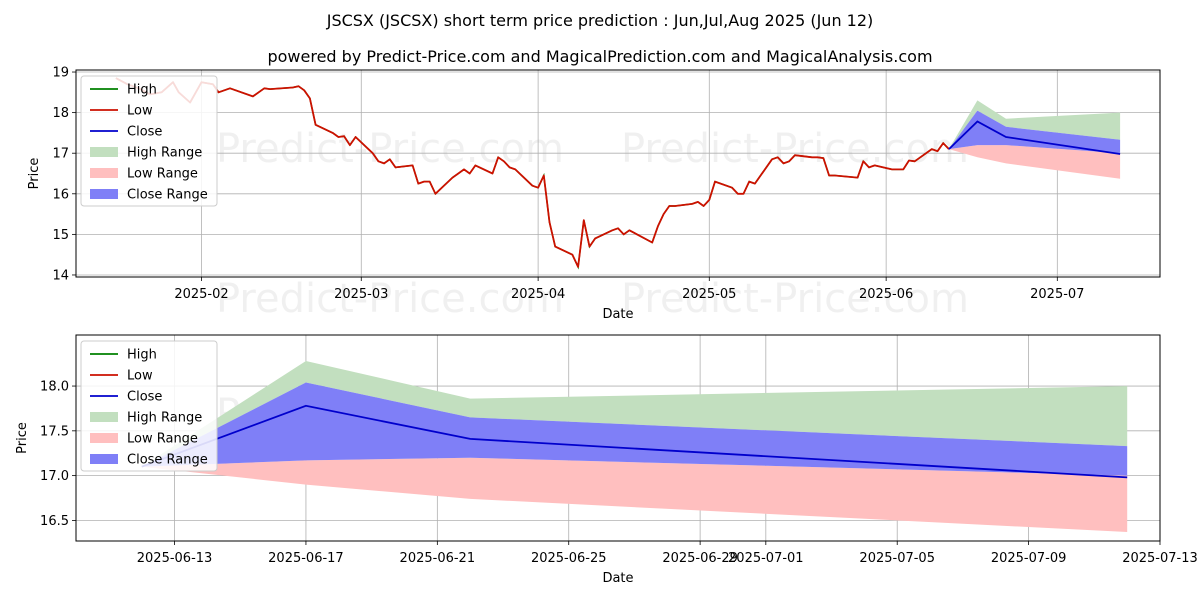 The image size is (1200, 600). Describe the element at coordinates (60, 235) in the screenshot. I see `y-tick-label: 15` at that location.